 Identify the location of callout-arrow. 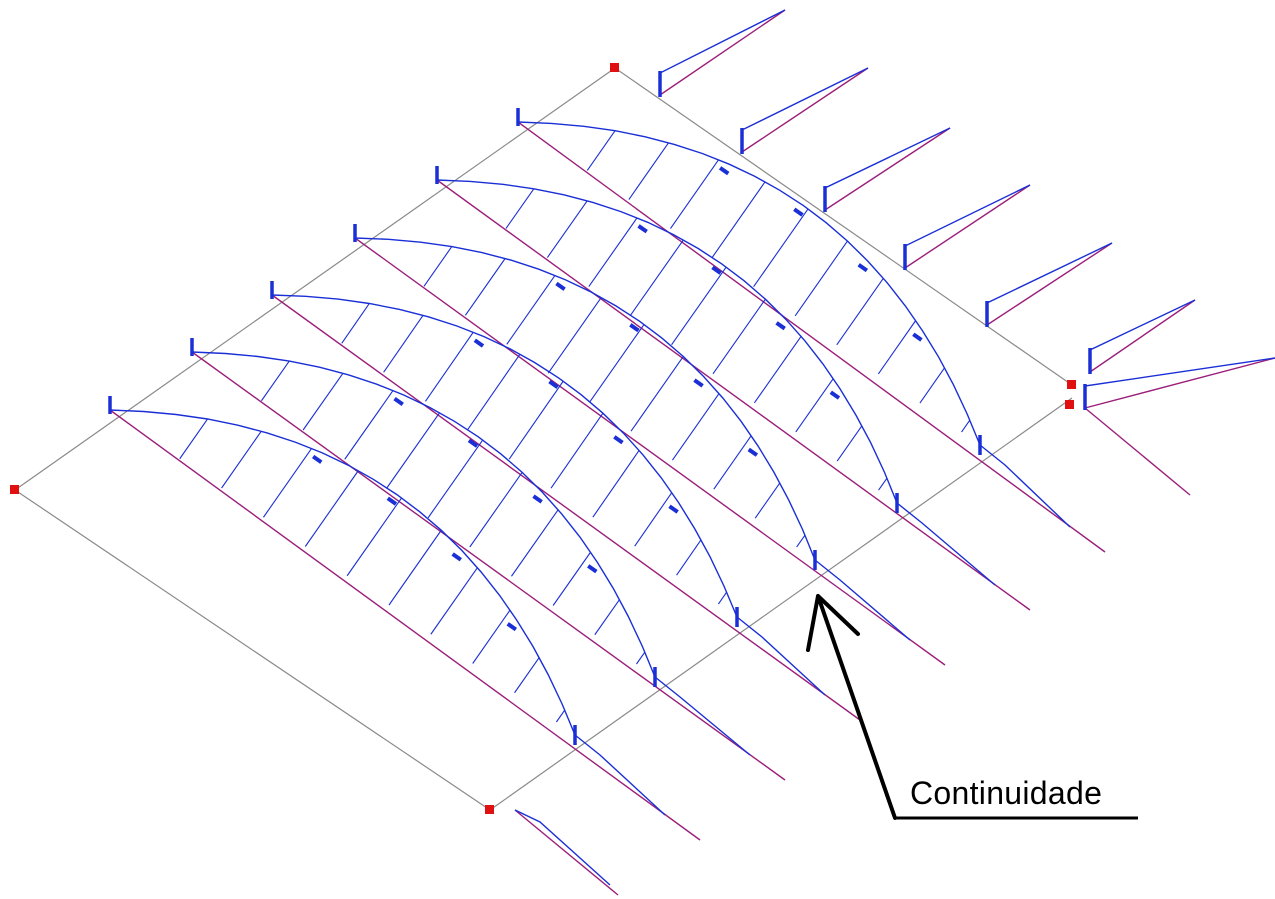
(851, 707).